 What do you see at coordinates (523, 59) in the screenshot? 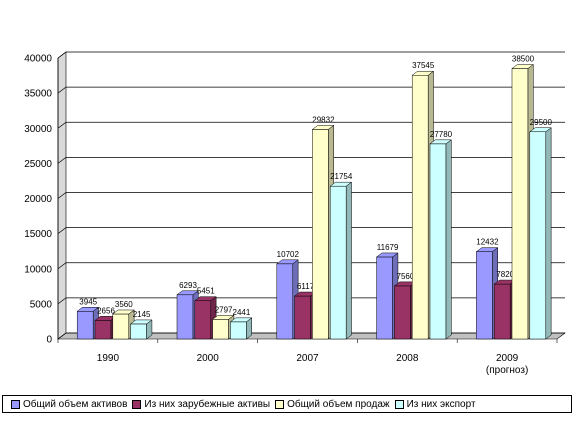
I see `data-label: 38500` at bounding box center [523, 59].